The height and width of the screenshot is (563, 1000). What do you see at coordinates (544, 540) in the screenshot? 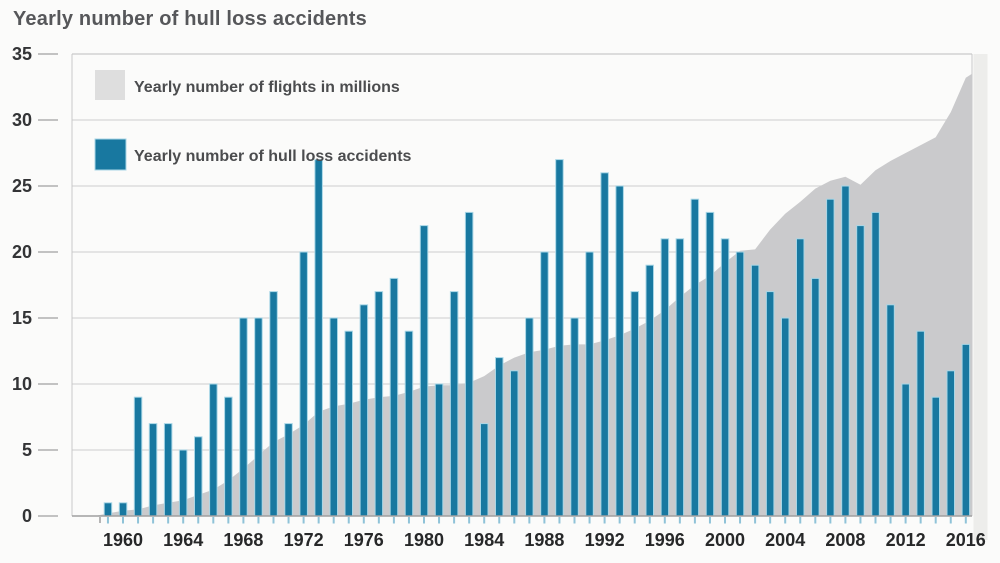
I see `x-axis-label: 1988` at bounding box center [544, 540].